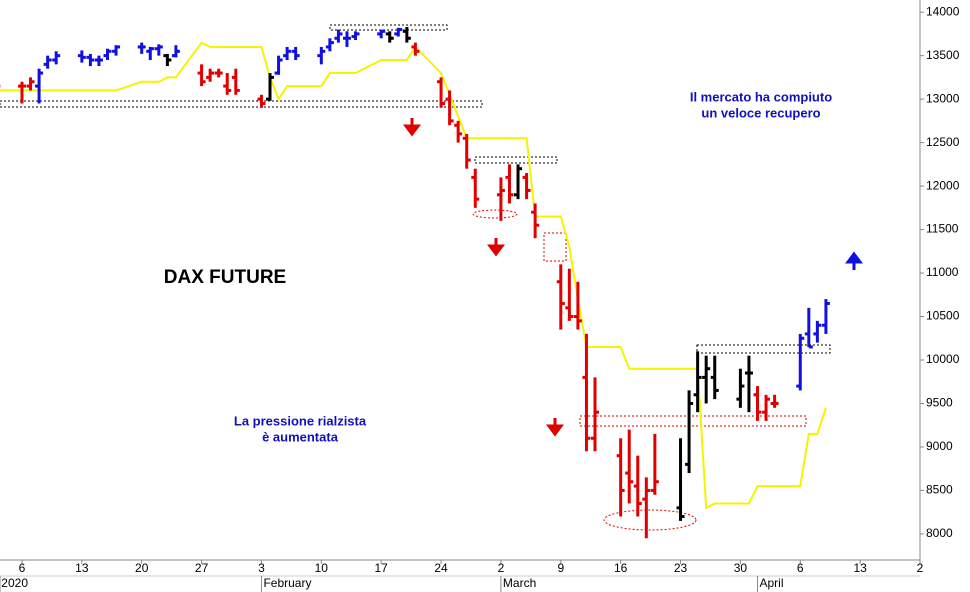 The height and width of the screenshot is (592, 970). I want to click on x-tick-label: 30, so click(741, 568).